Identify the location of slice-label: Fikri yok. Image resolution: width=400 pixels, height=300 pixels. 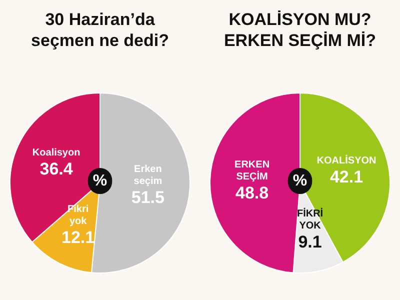
(78, 216).